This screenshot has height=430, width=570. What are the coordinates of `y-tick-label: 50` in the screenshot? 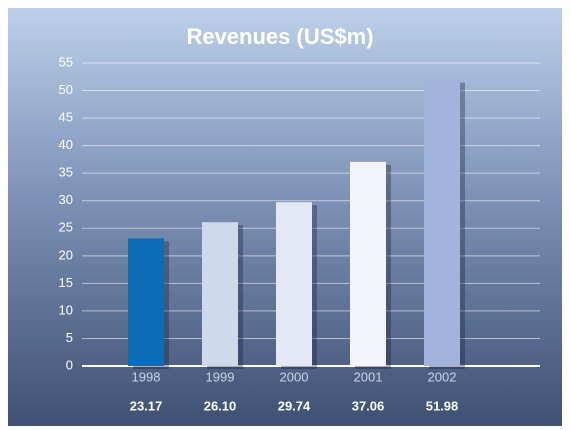 It's located at (66, 89).